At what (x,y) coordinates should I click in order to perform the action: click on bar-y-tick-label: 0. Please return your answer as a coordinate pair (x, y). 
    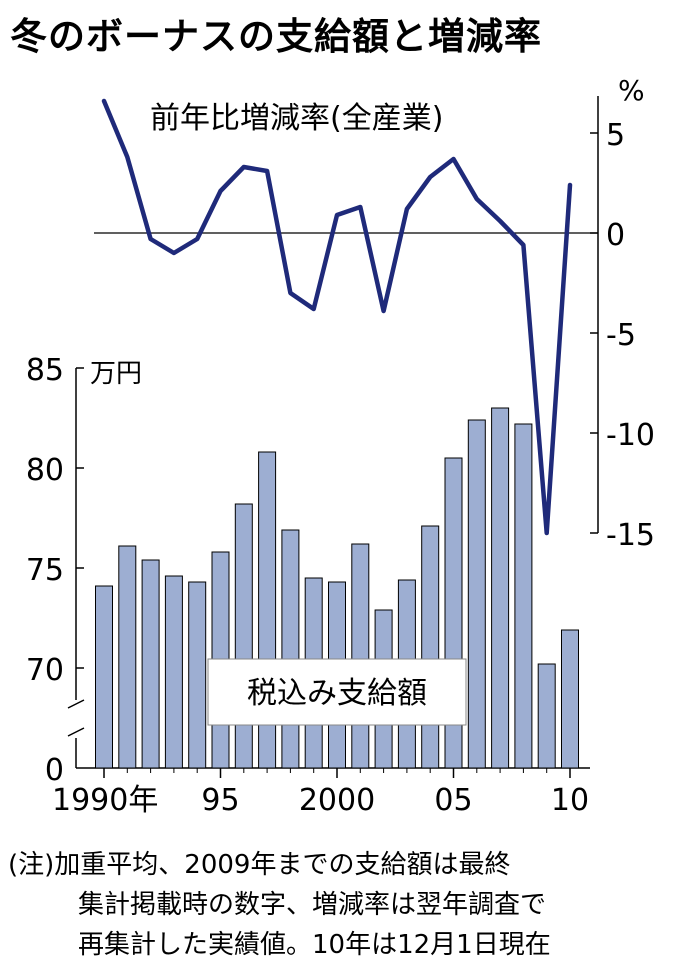
    Looking at the image, I should click on (54, 770).